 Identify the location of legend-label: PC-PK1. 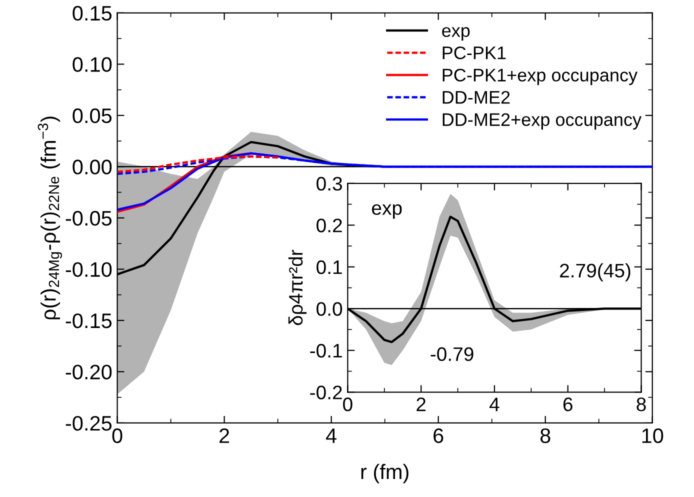
(474, 53).